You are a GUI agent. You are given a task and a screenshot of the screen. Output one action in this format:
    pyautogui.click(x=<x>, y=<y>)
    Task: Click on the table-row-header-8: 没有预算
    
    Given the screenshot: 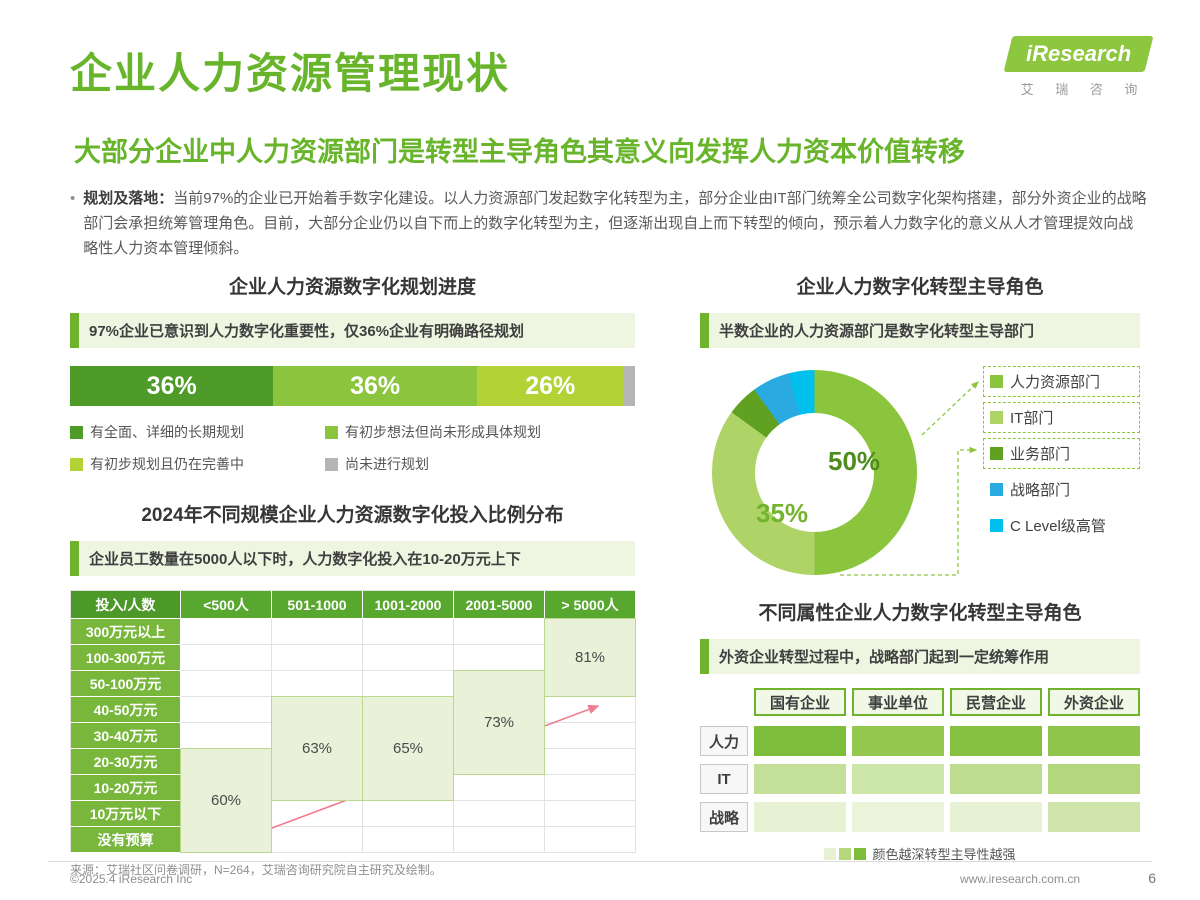 What is the action you would take?
    pyautogui.click(x=126, y=840)
    